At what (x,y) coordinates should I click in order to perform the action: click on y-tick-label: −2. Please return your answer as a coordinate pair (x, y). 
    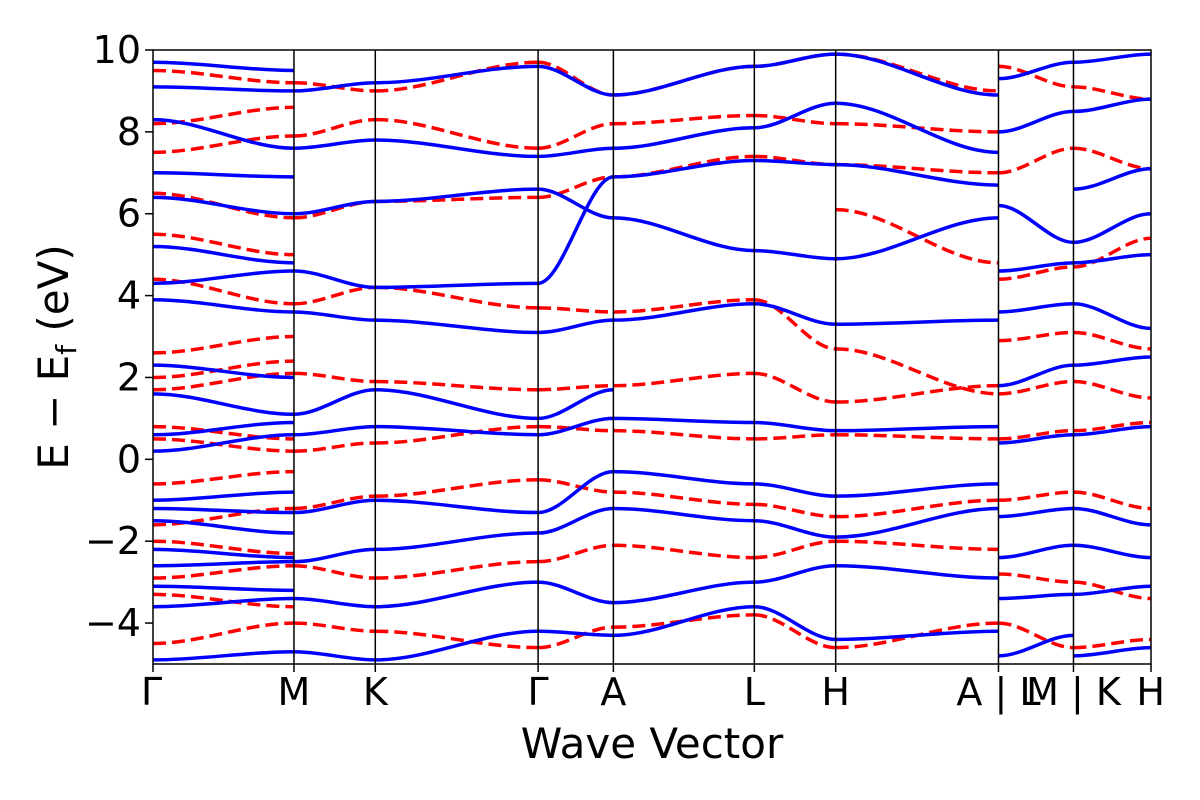
    Looking at the image, I should click on (113, 541).